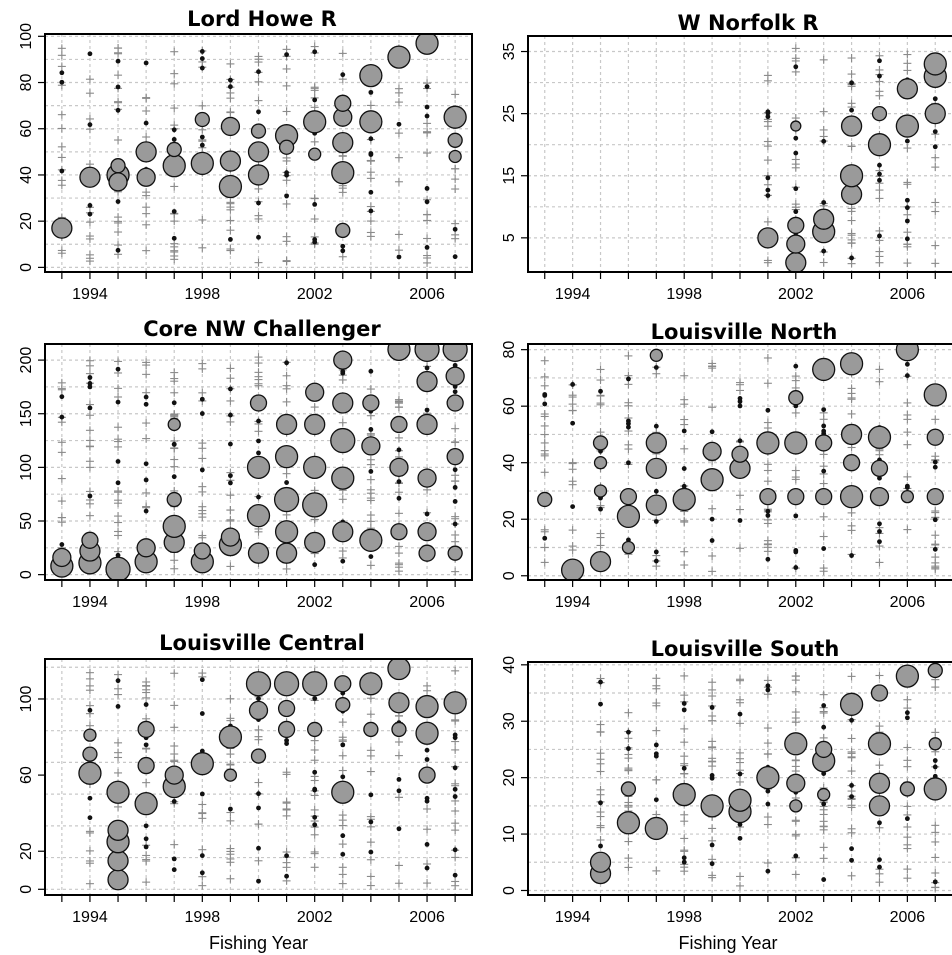  I want to click on panel-title: Core NW Challenger, so click(262, 329).